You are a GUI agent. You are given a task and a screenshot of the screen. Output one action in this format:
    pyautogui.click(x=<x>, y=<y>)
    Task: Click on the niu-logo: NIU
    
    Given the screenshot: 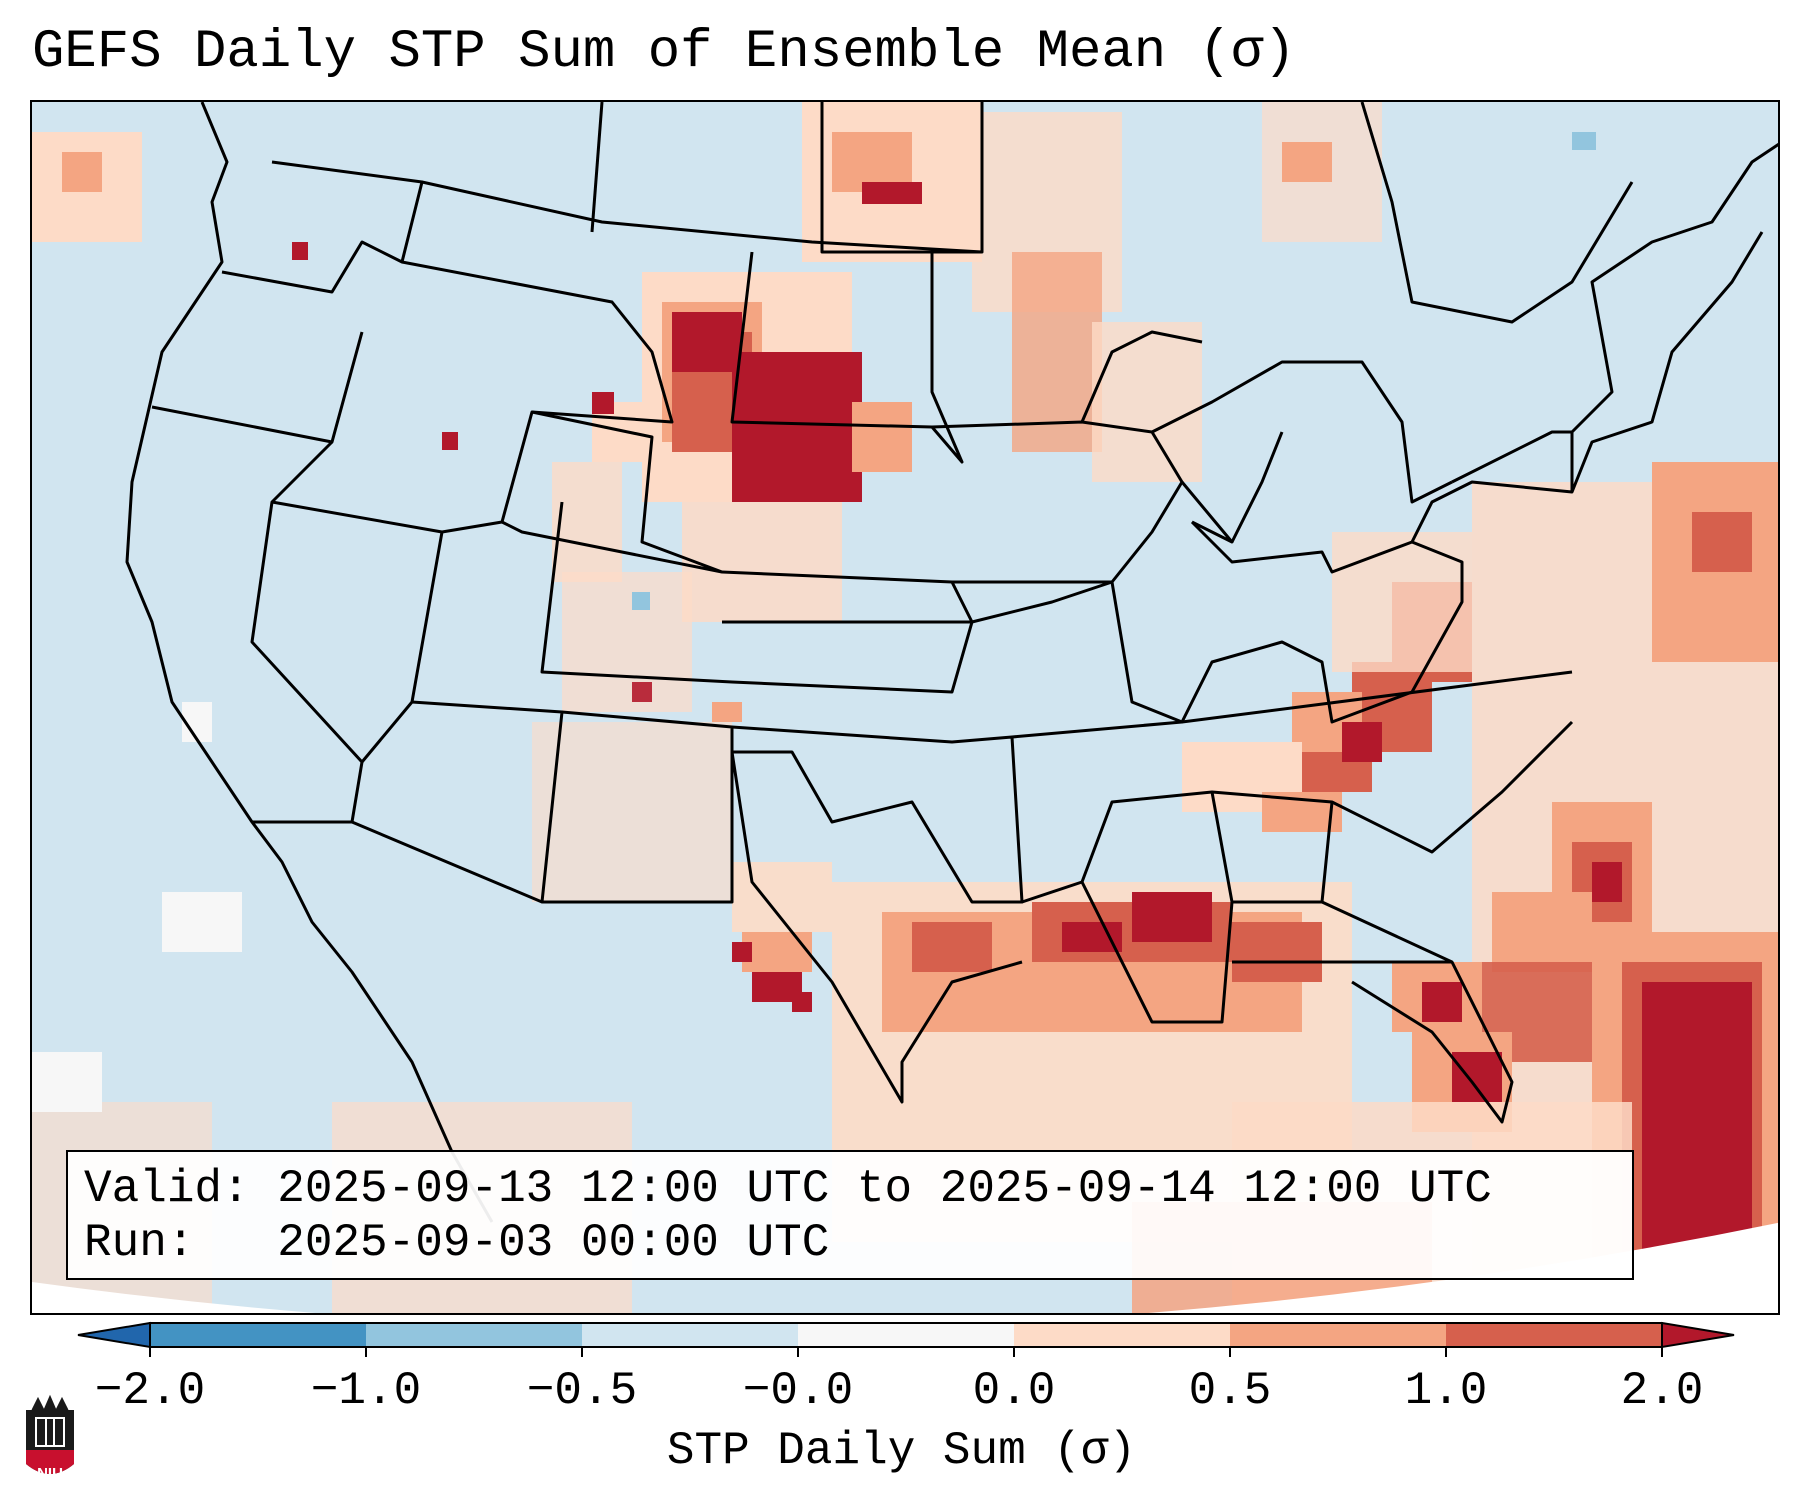 What is the action you would take?
    pyautogui.click(x=50, y=1438)
    